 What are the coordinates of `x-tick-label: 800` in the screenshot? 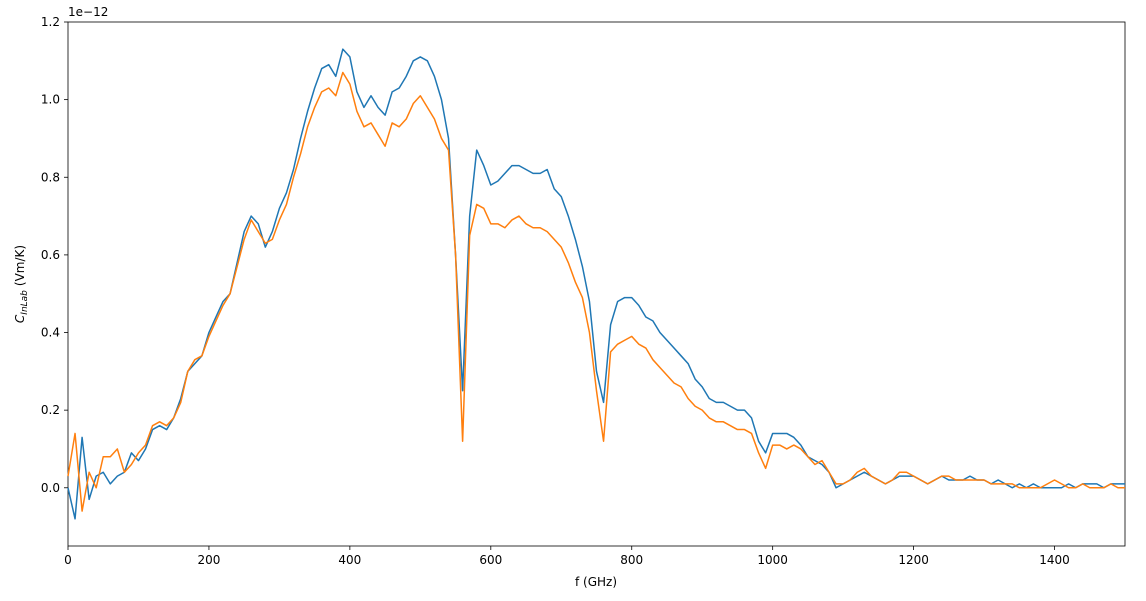 It's located at (631, 560).